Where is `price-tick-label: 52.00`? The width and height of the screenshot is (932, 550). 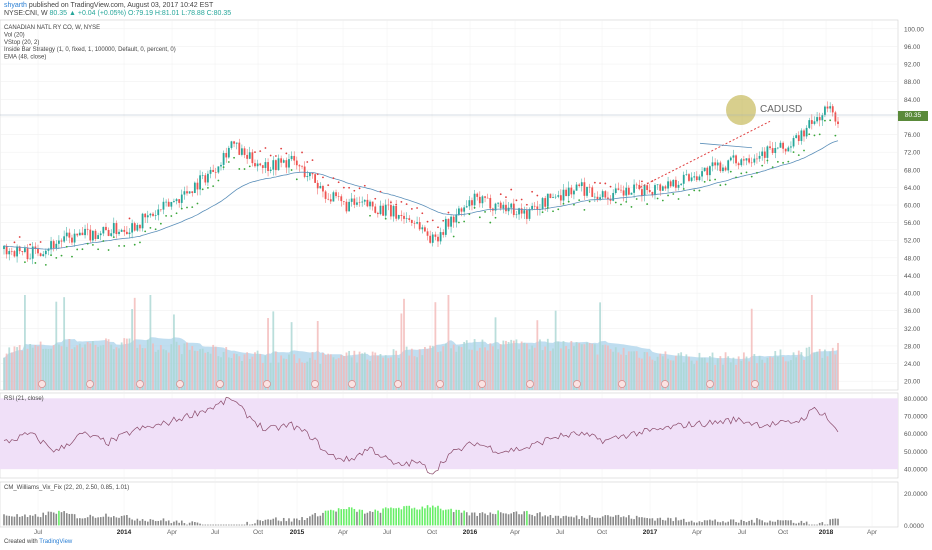 price-tick-label: 52.00 is located at coordinates (912, 241).